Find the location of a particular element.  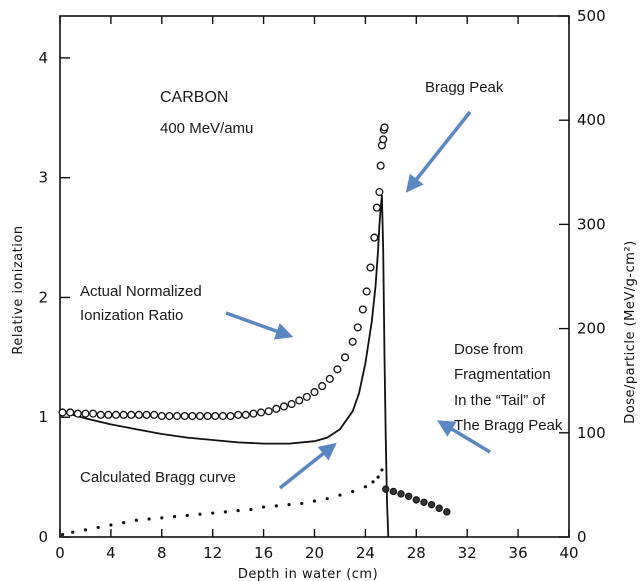

x-tick-label: 36 is located at coordinates (518, 553).